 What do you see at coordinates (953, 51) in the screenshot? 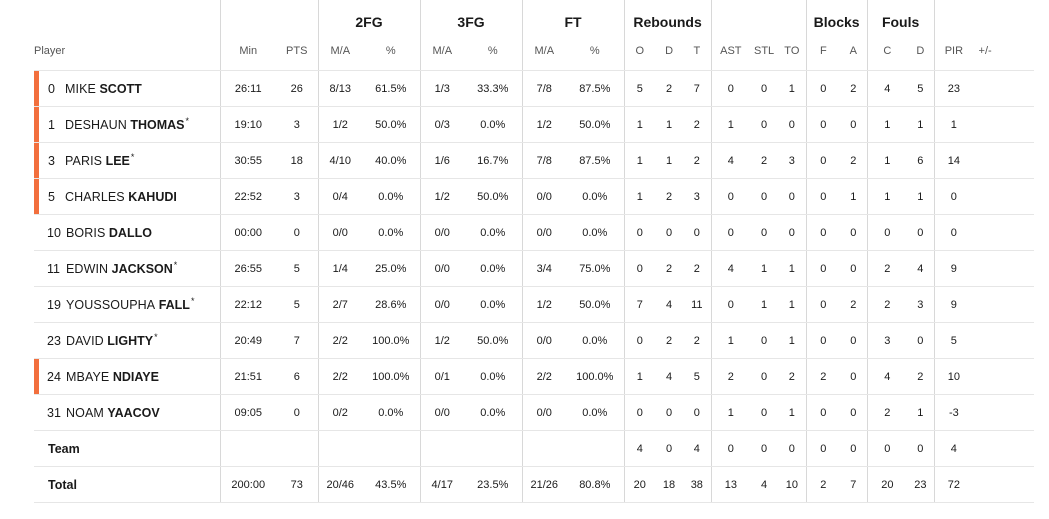
I see `col-pir: PIR` at bounding box center [953, 51].